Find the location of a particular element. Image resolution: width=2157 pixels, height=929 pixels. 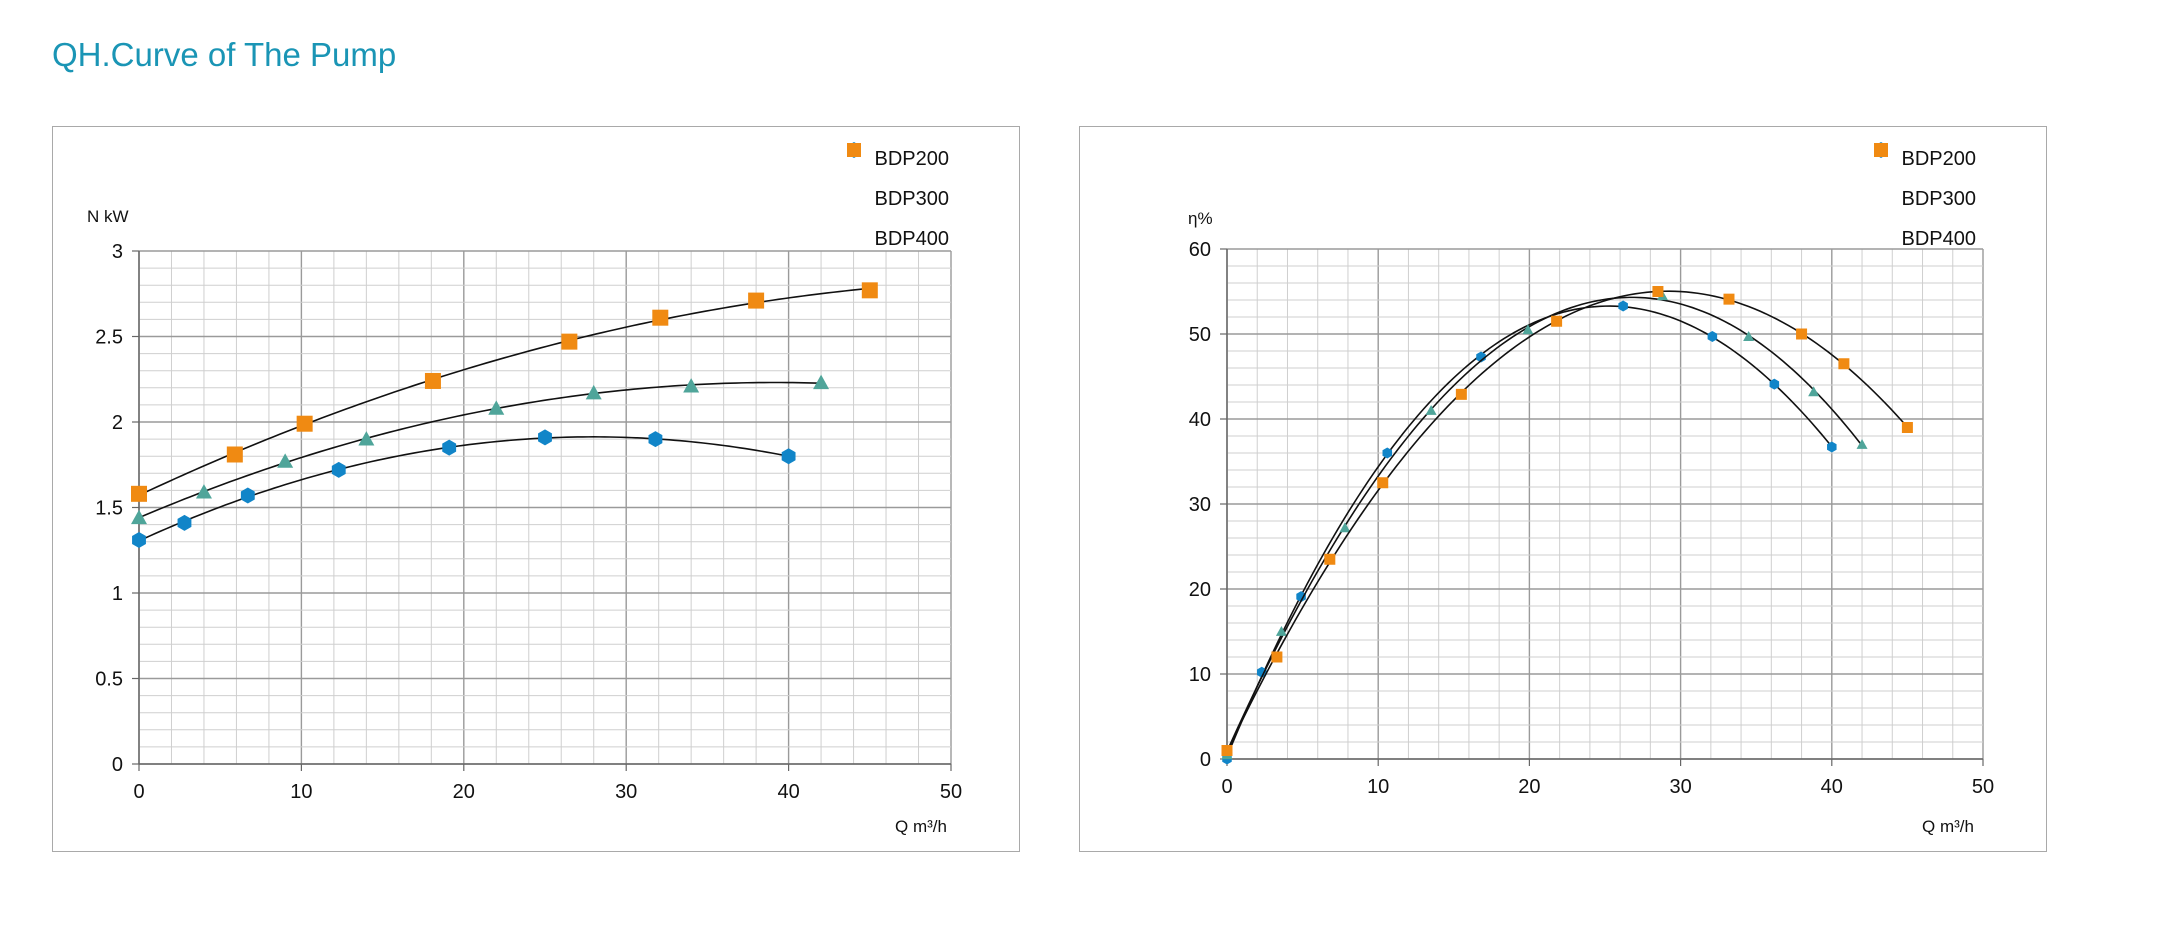

y-tick-label: 1 is located at coordinates (117, 594).